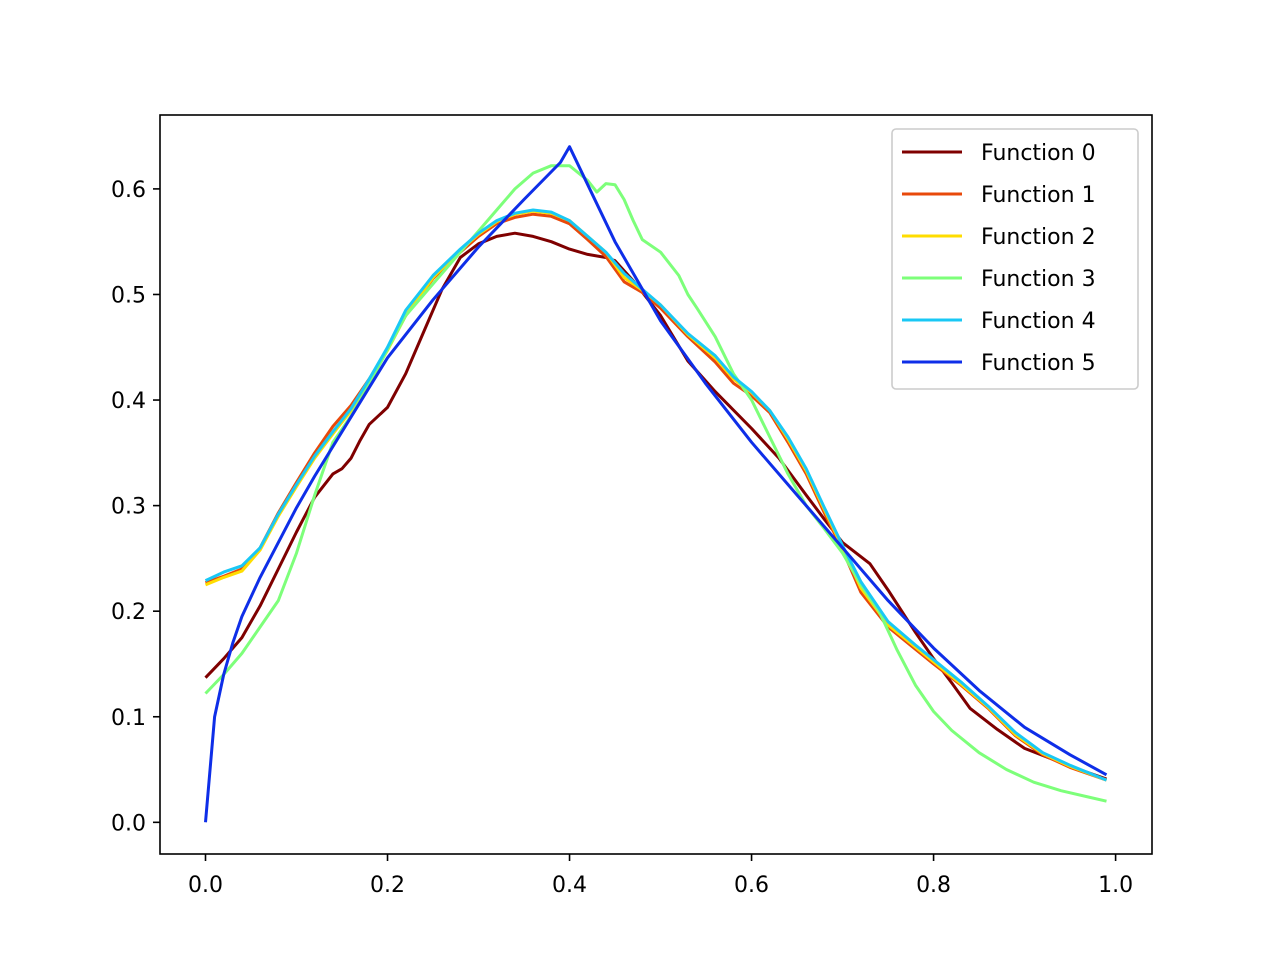 The height and width of the screenshot is (960, 1280). What do you see at coordinates (569, 885) in the screenshot?
I see `x-tick-label: 0.4` at bounding box center [569, 885].